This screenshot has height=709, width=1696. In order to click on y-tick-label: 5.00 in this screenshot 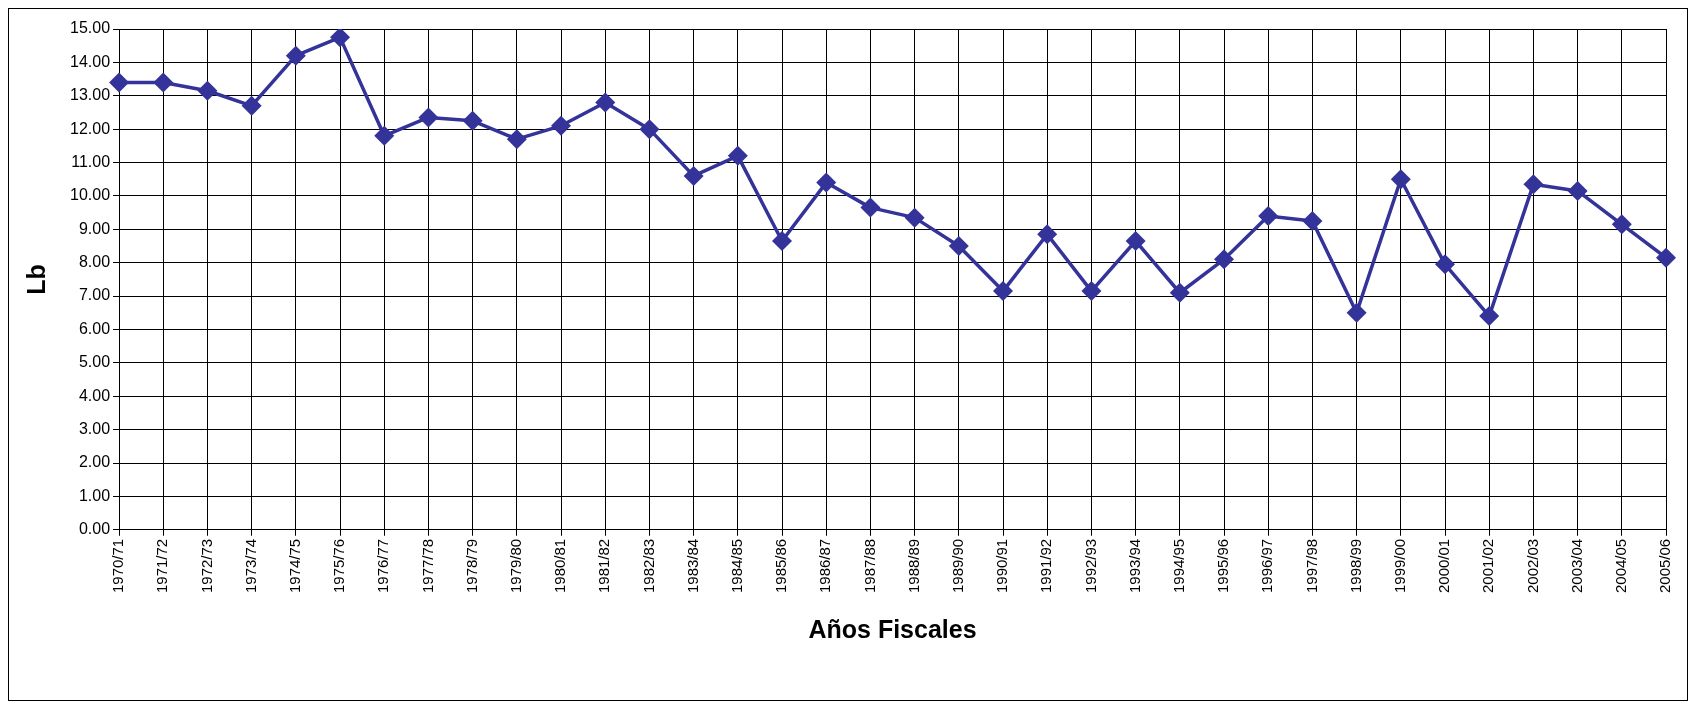, I will do `click(94, 362)`.